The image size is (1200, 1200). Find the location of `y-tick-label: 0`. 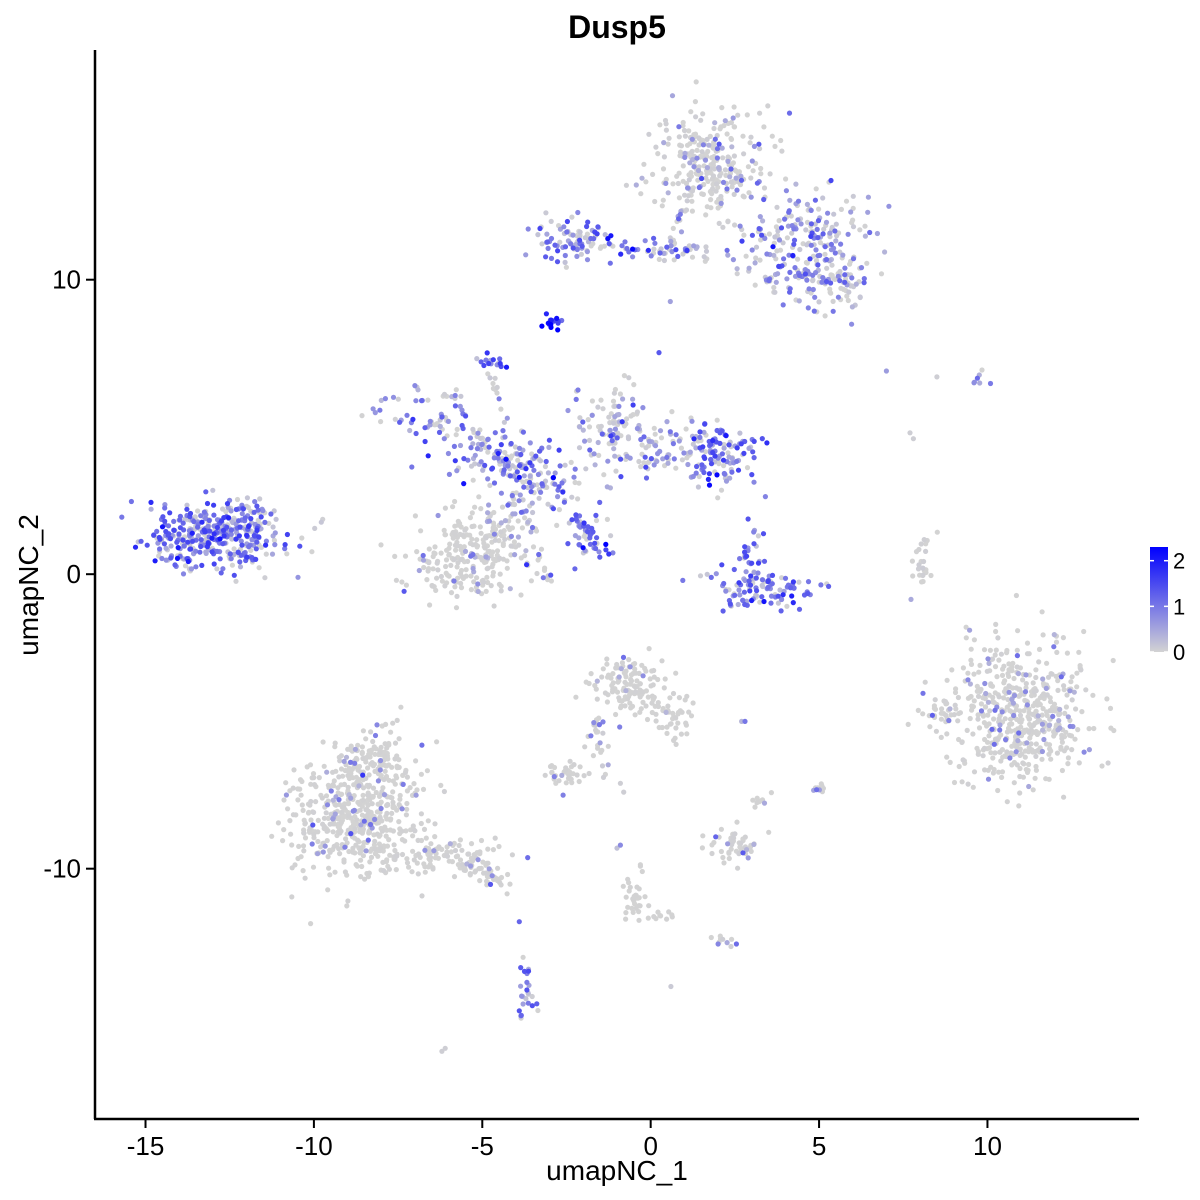

y-tick-label: 0 is located at coordinates (74, 574).